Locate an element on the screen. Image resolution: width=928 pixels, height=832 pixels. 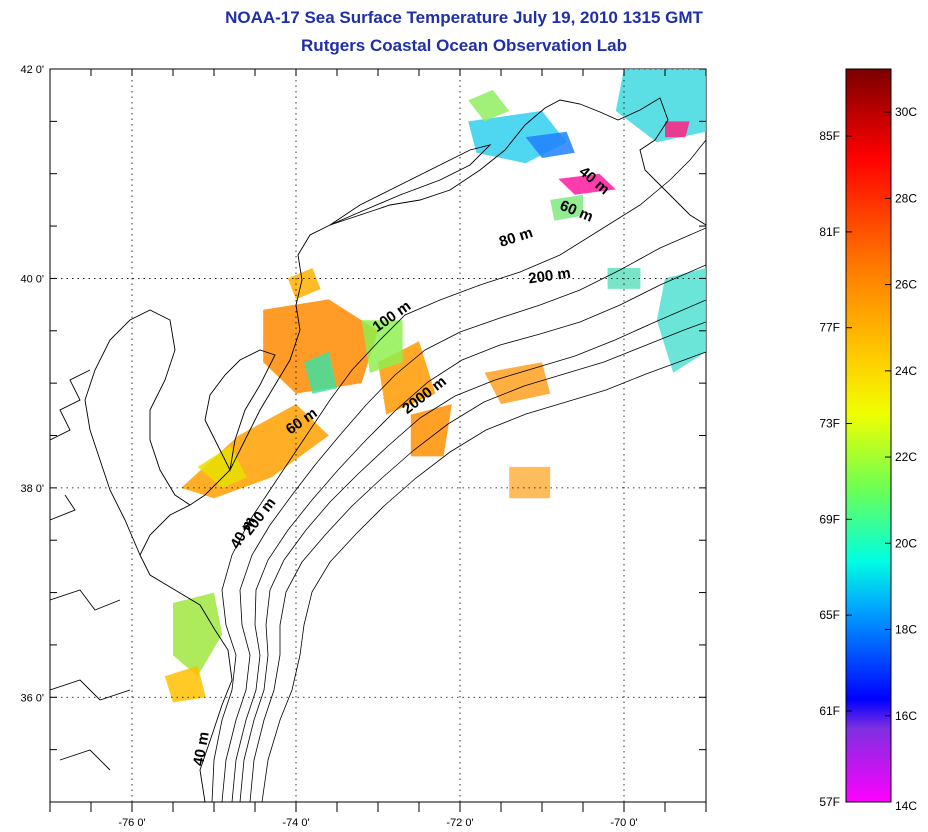
colorbar-label-fahrenheit: 85F is located at coordinates (829, 136).